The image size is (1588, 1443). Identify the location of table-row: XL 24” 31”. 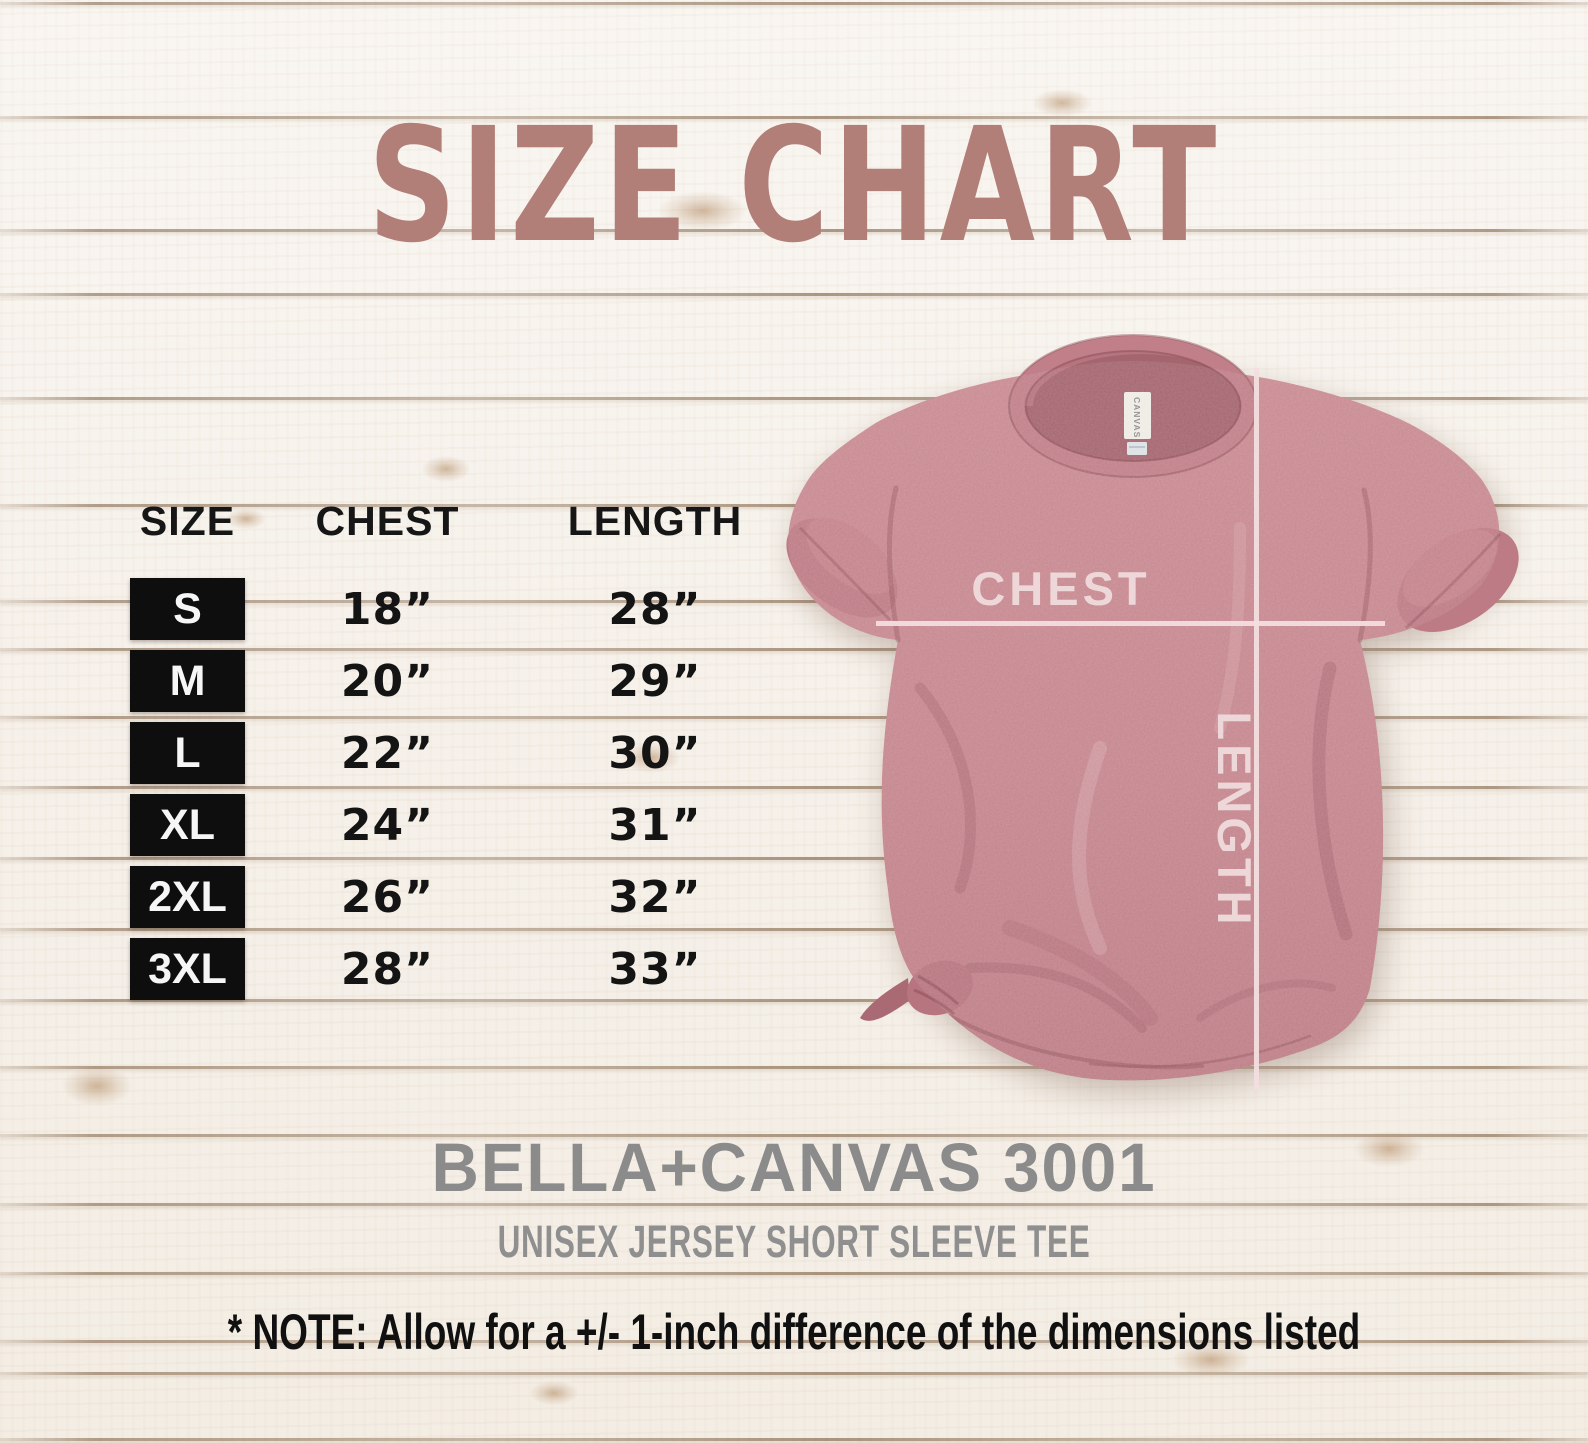
(455, 825).